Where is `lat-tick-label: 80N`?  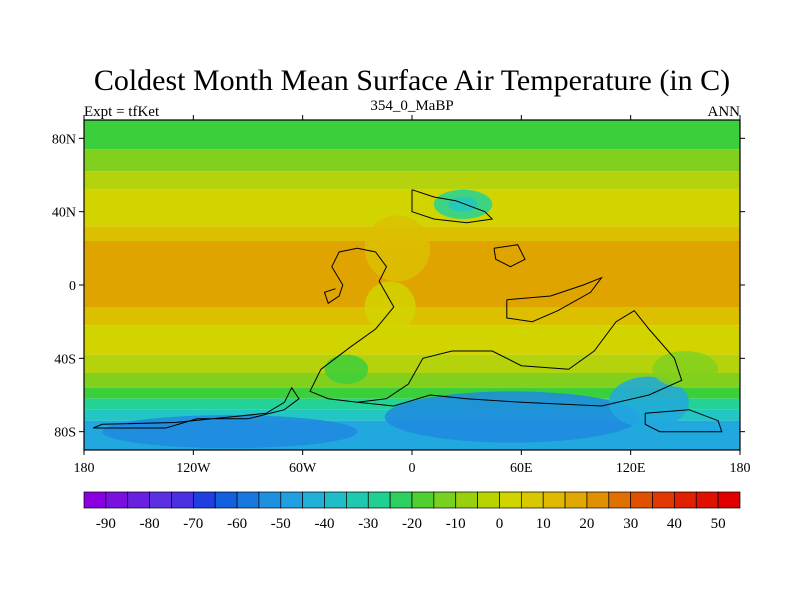 lat-tick-label: 80N is located at coordinates (64, 139).